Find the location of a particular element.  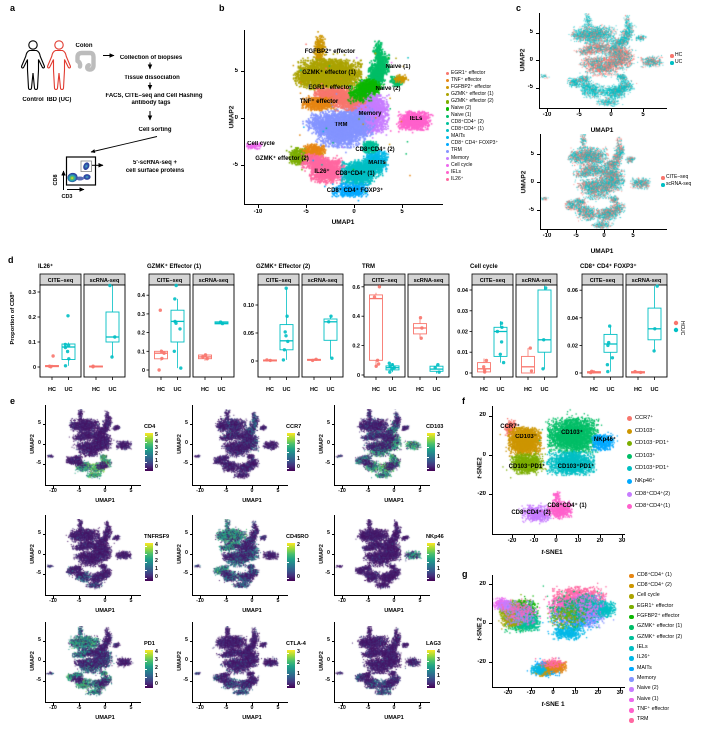

svg-text: 0.01 is located at coordinates (462, 353).